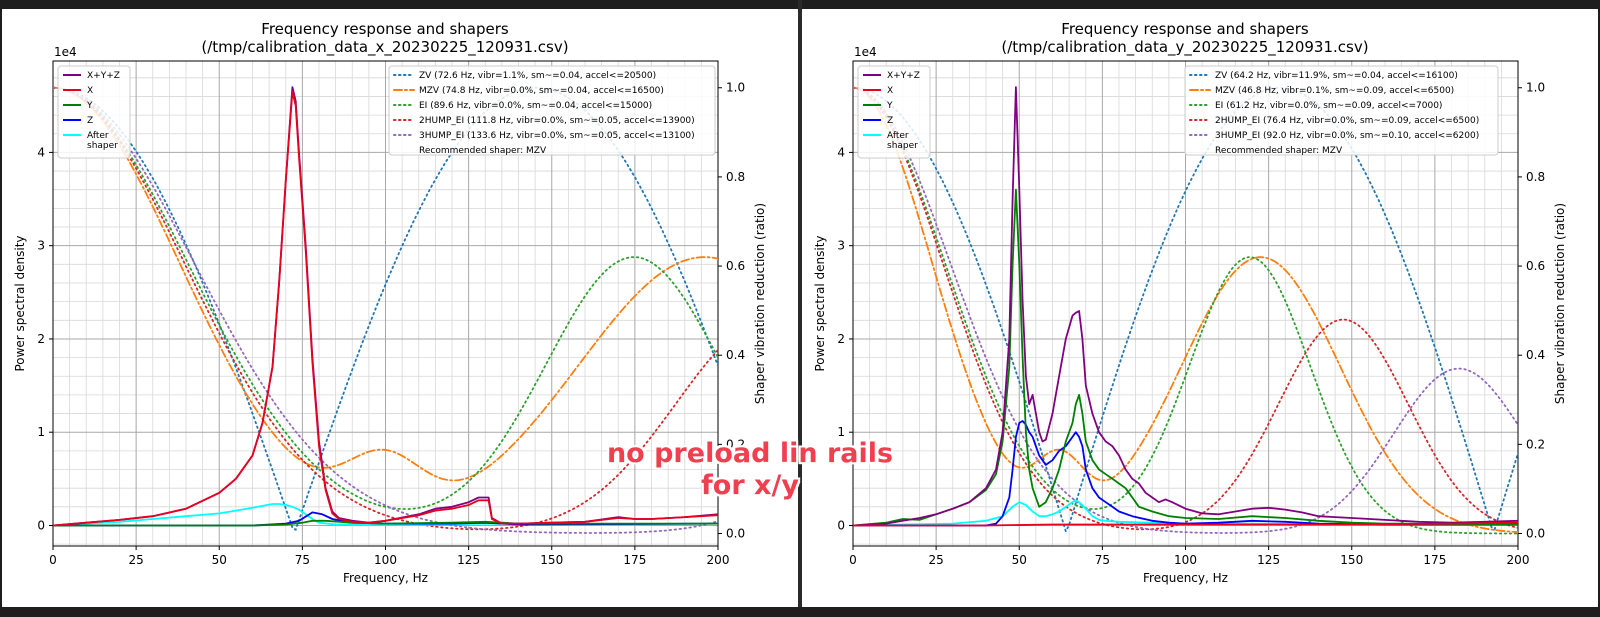 This screenshot has height=617, width=1600. I want to click on x-axis-label: Frequency, Hz, so click(1185, 578).